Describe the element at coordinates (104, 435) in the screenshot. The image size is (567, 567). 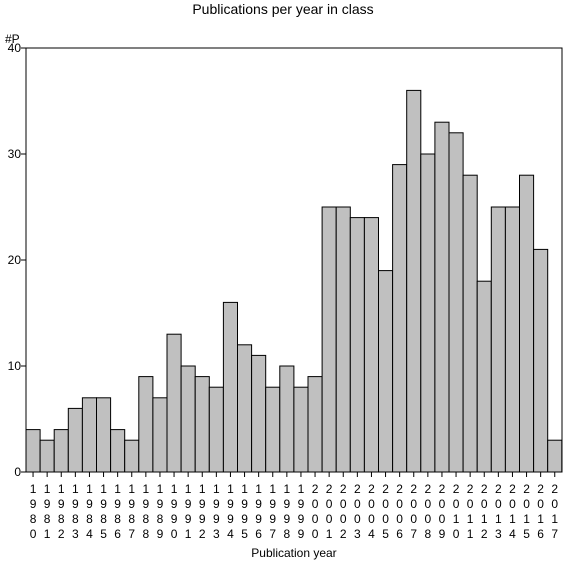
I see `bar-1985` at that location.